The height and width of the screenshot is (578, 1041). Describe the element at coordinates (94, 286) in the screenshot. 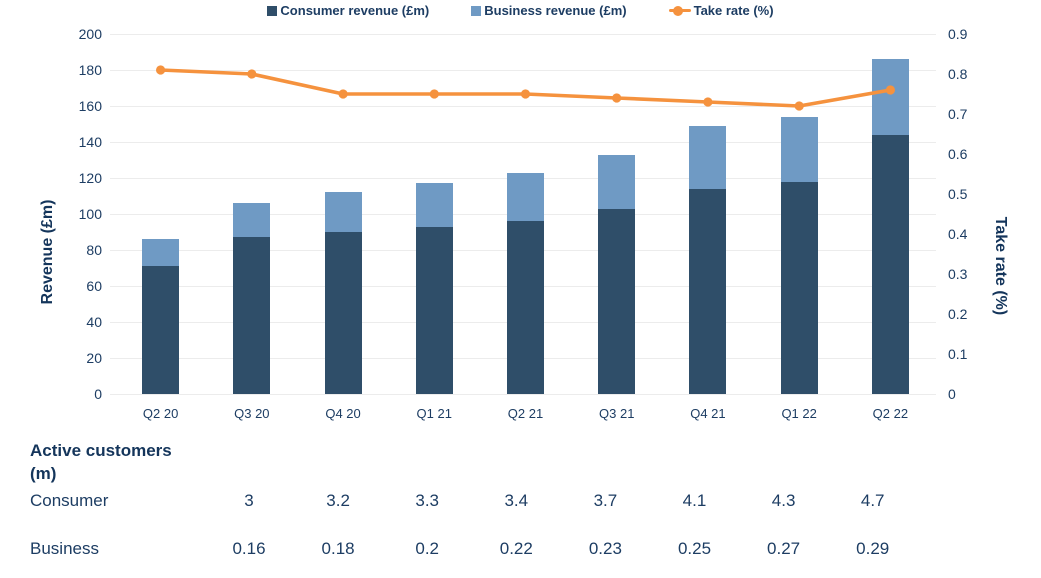

I see `y-axis-tick-left: 60` at that location.